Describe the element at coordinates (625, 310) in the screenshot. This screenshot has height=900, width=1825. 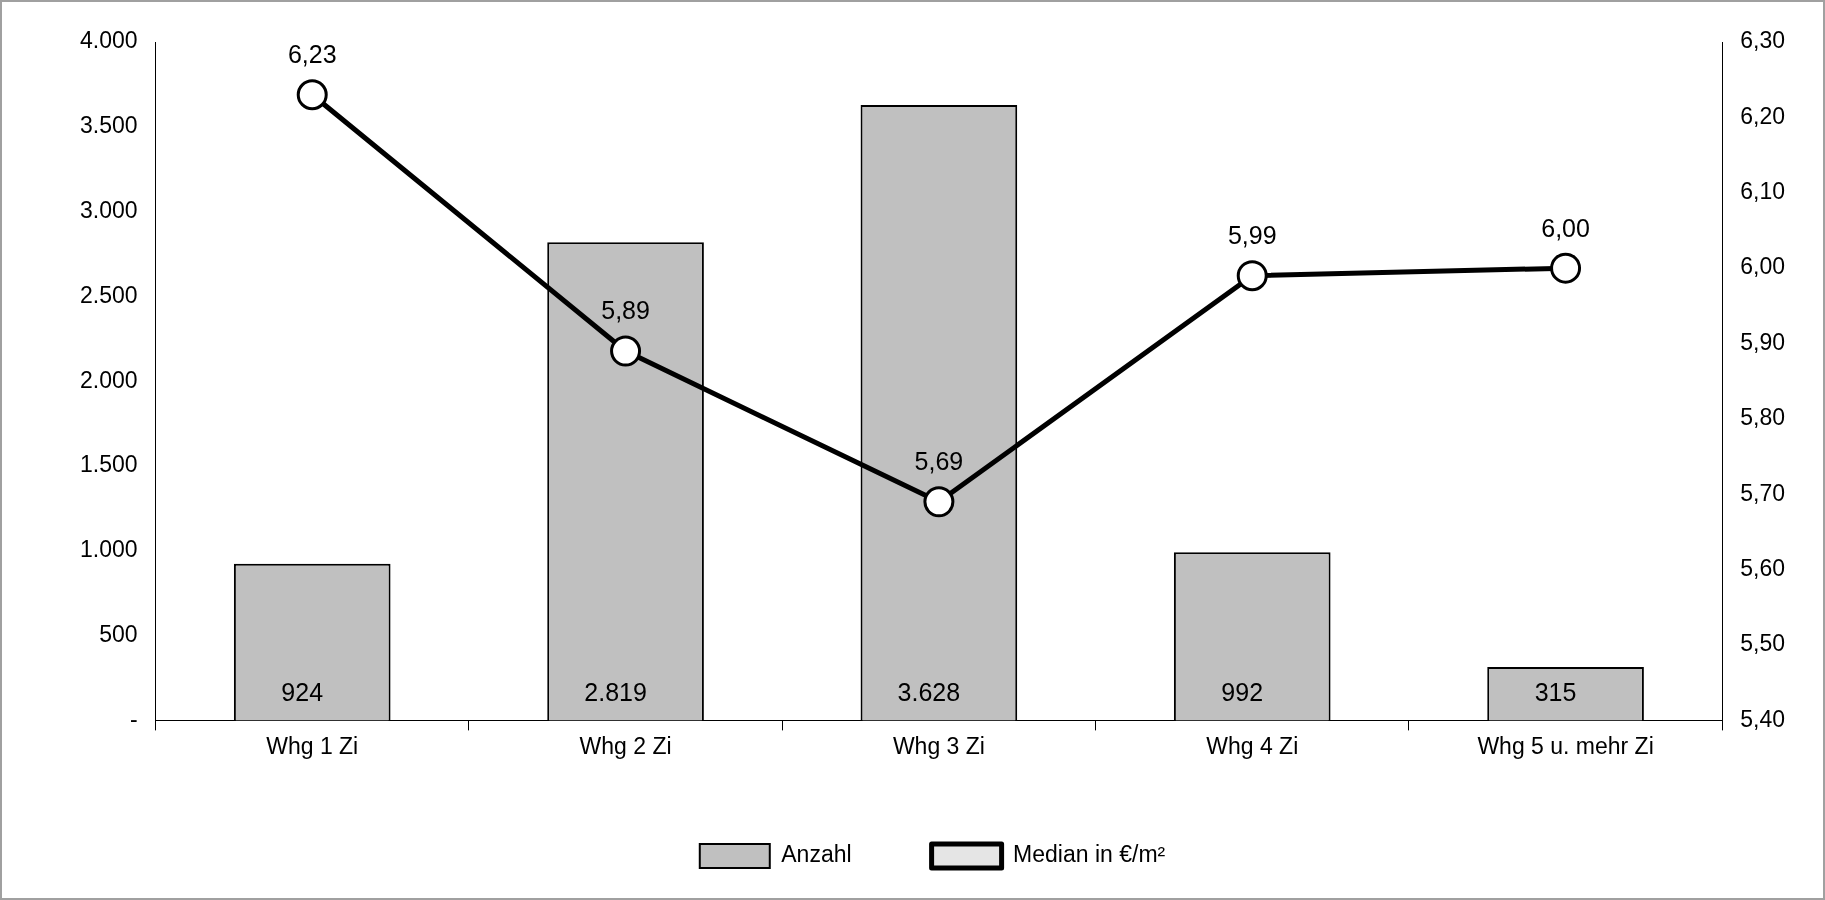
I see `data-label: 5,89` at that location.